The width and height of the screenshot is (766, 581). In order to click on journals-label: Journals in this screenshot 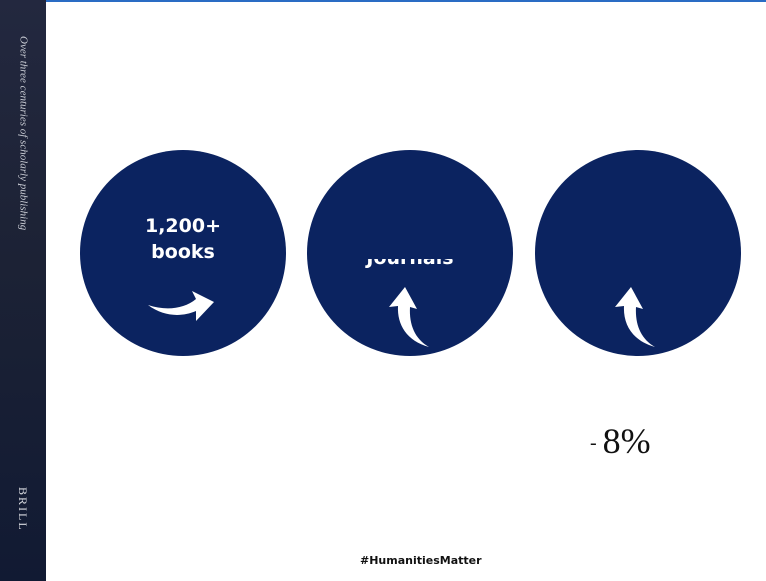, I will do `click(410, 263)`.